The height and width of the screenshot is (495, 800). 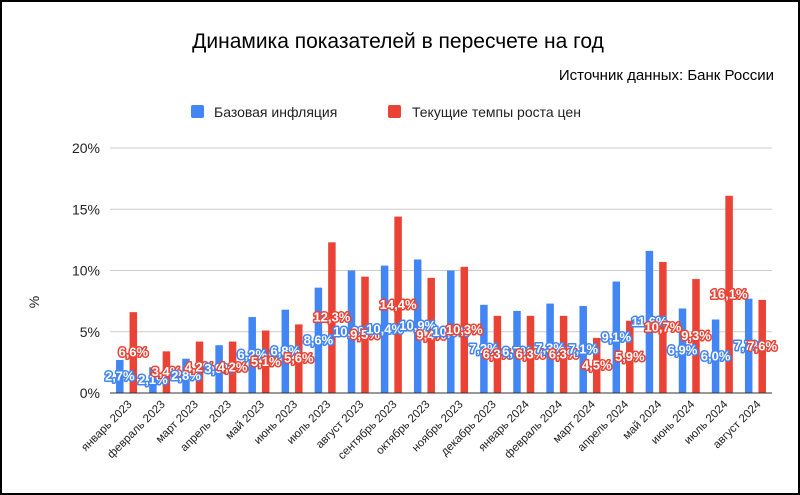 I want to click on data-label-current-price-growth: 9,3%, so click(x=696, y=335).